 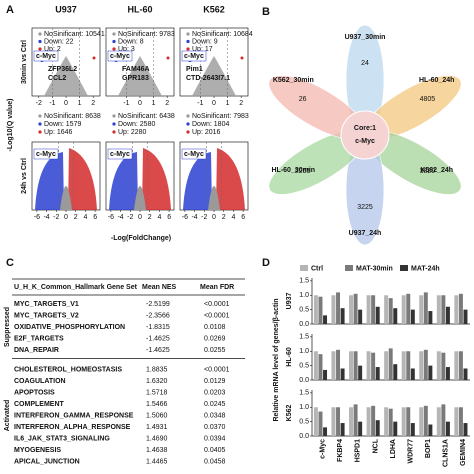 What do you see at coordinates (158, 315) in the screenshot?
I see `table-cell: -2.3566` at bounding box center [158, 315].